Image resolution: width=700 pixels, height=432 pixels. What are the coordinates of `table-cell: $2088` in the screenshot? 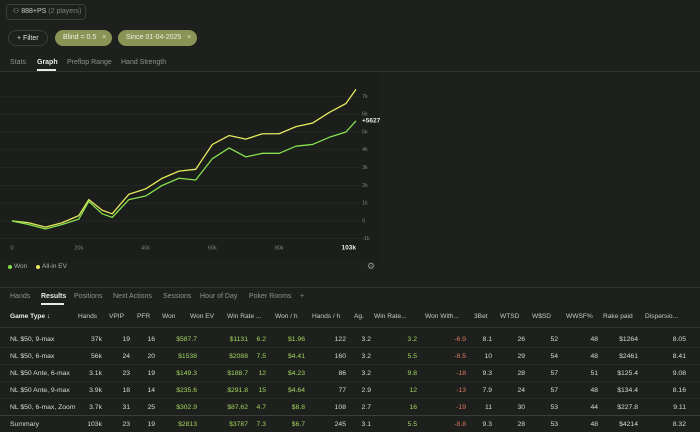 It's located at (238, 356).